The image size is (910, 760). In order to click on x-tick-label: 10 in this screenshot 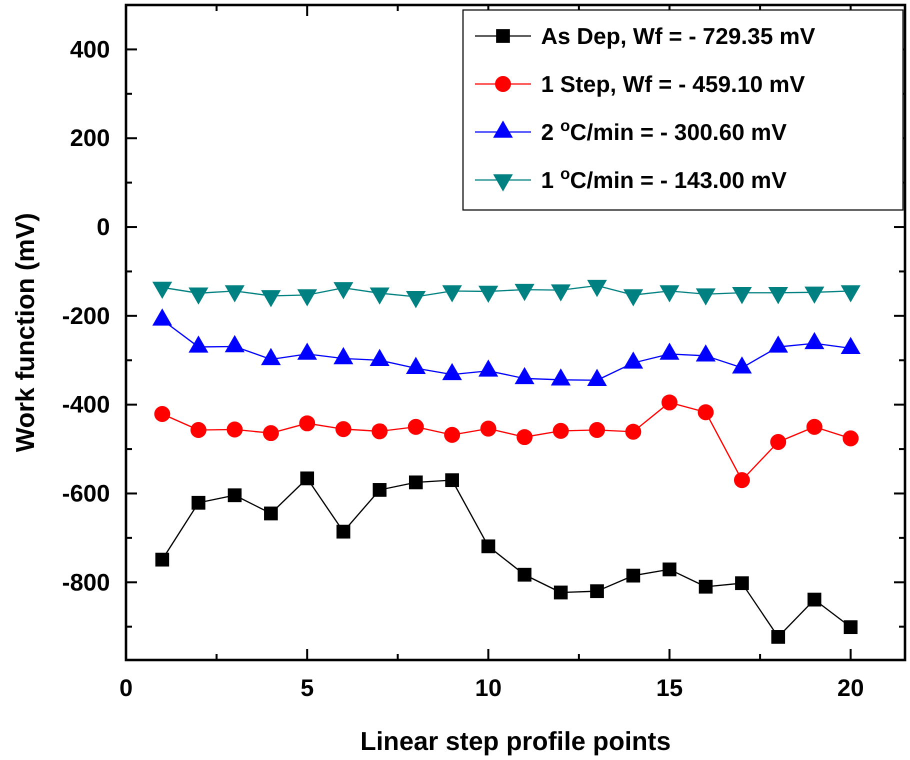, I will do `click(488, 688)`.